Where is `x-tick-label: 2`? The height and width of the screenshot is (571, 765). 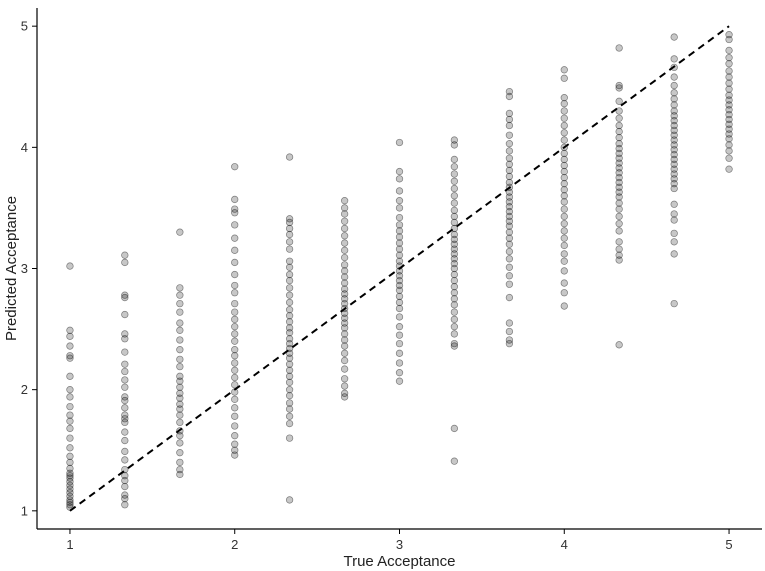 x-tick-label: 2 is located at coordinates (234, 544).